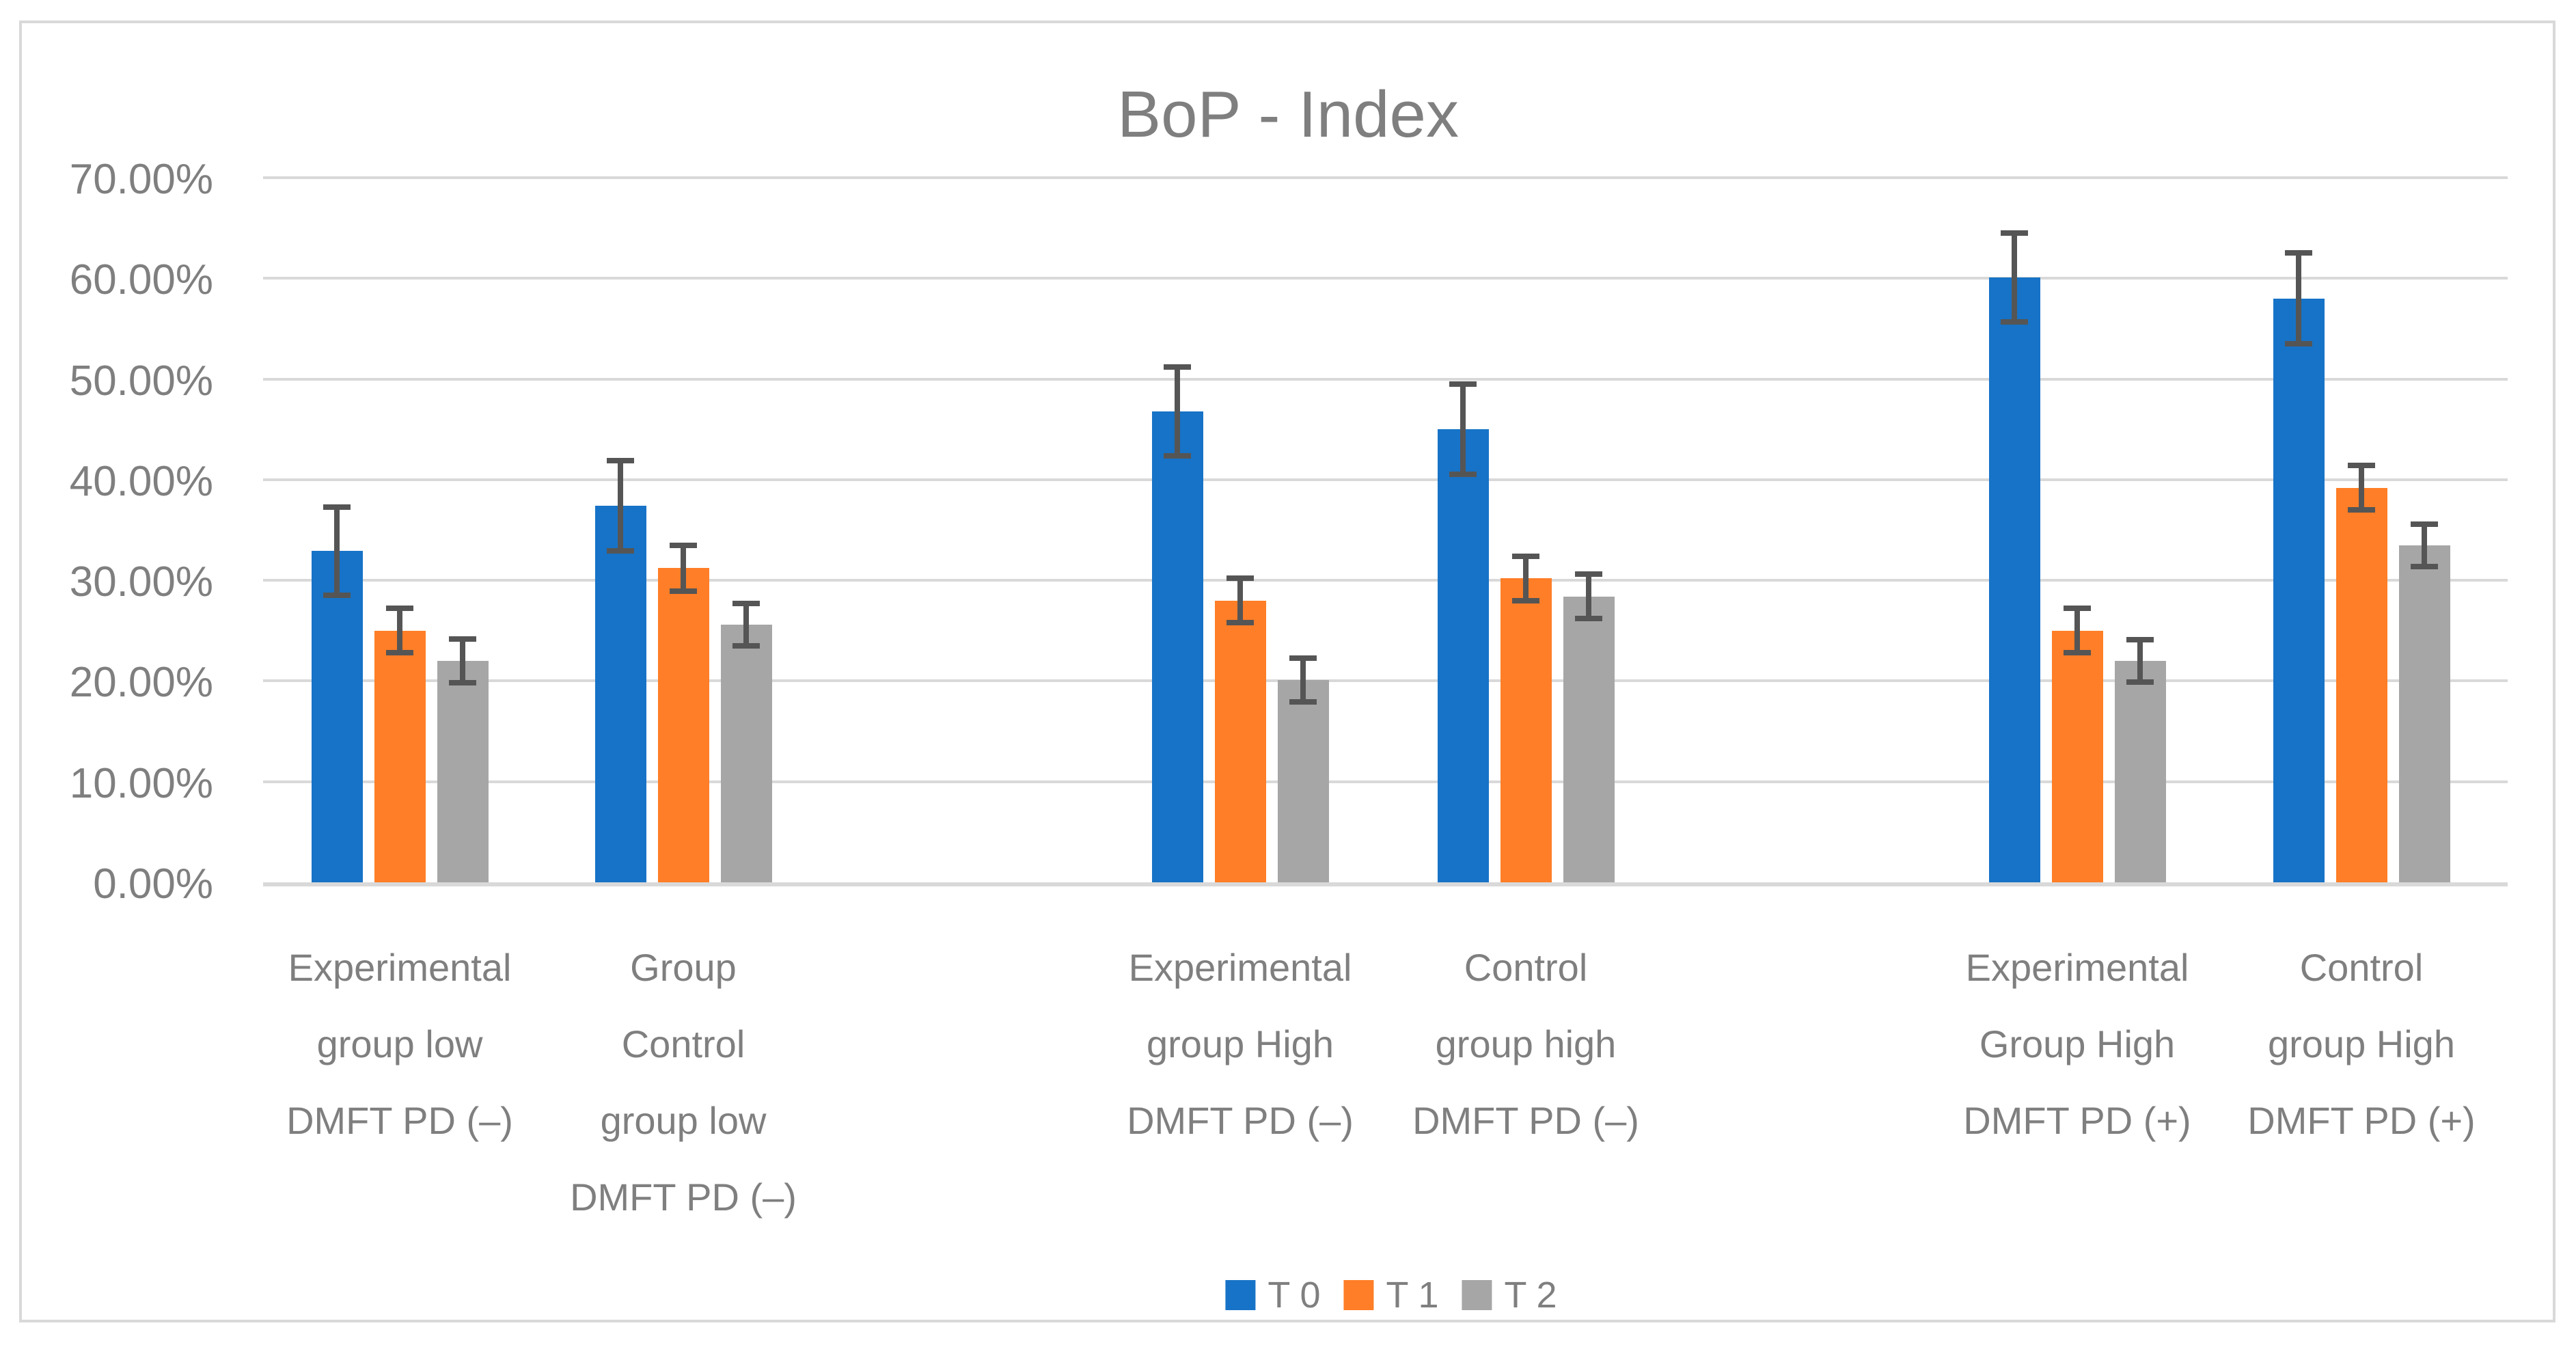 This screenshot has width=2576, height=1345. What do you see at coordinates (683, 725) in the screenshot?
I see `bar-t1-group2` at bounding box center [683, 725].